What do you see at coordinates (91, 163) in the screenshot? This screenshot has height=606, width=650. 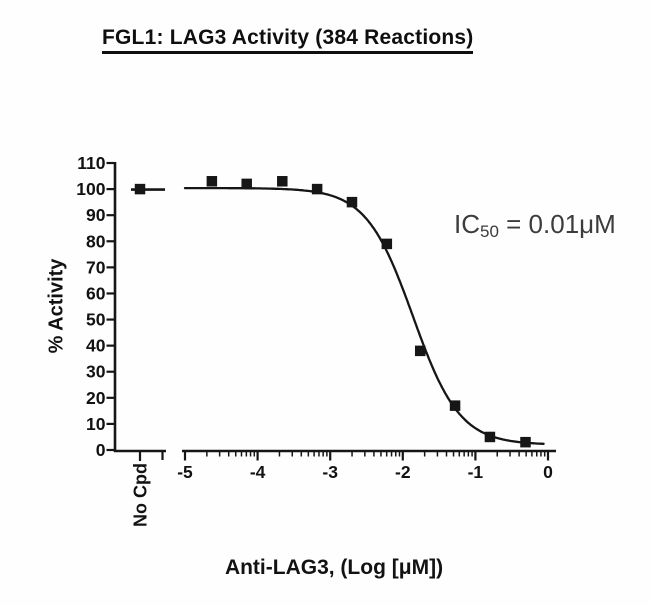 I see `y-axis-tick-label: 110` at bounding box center [91, 163].